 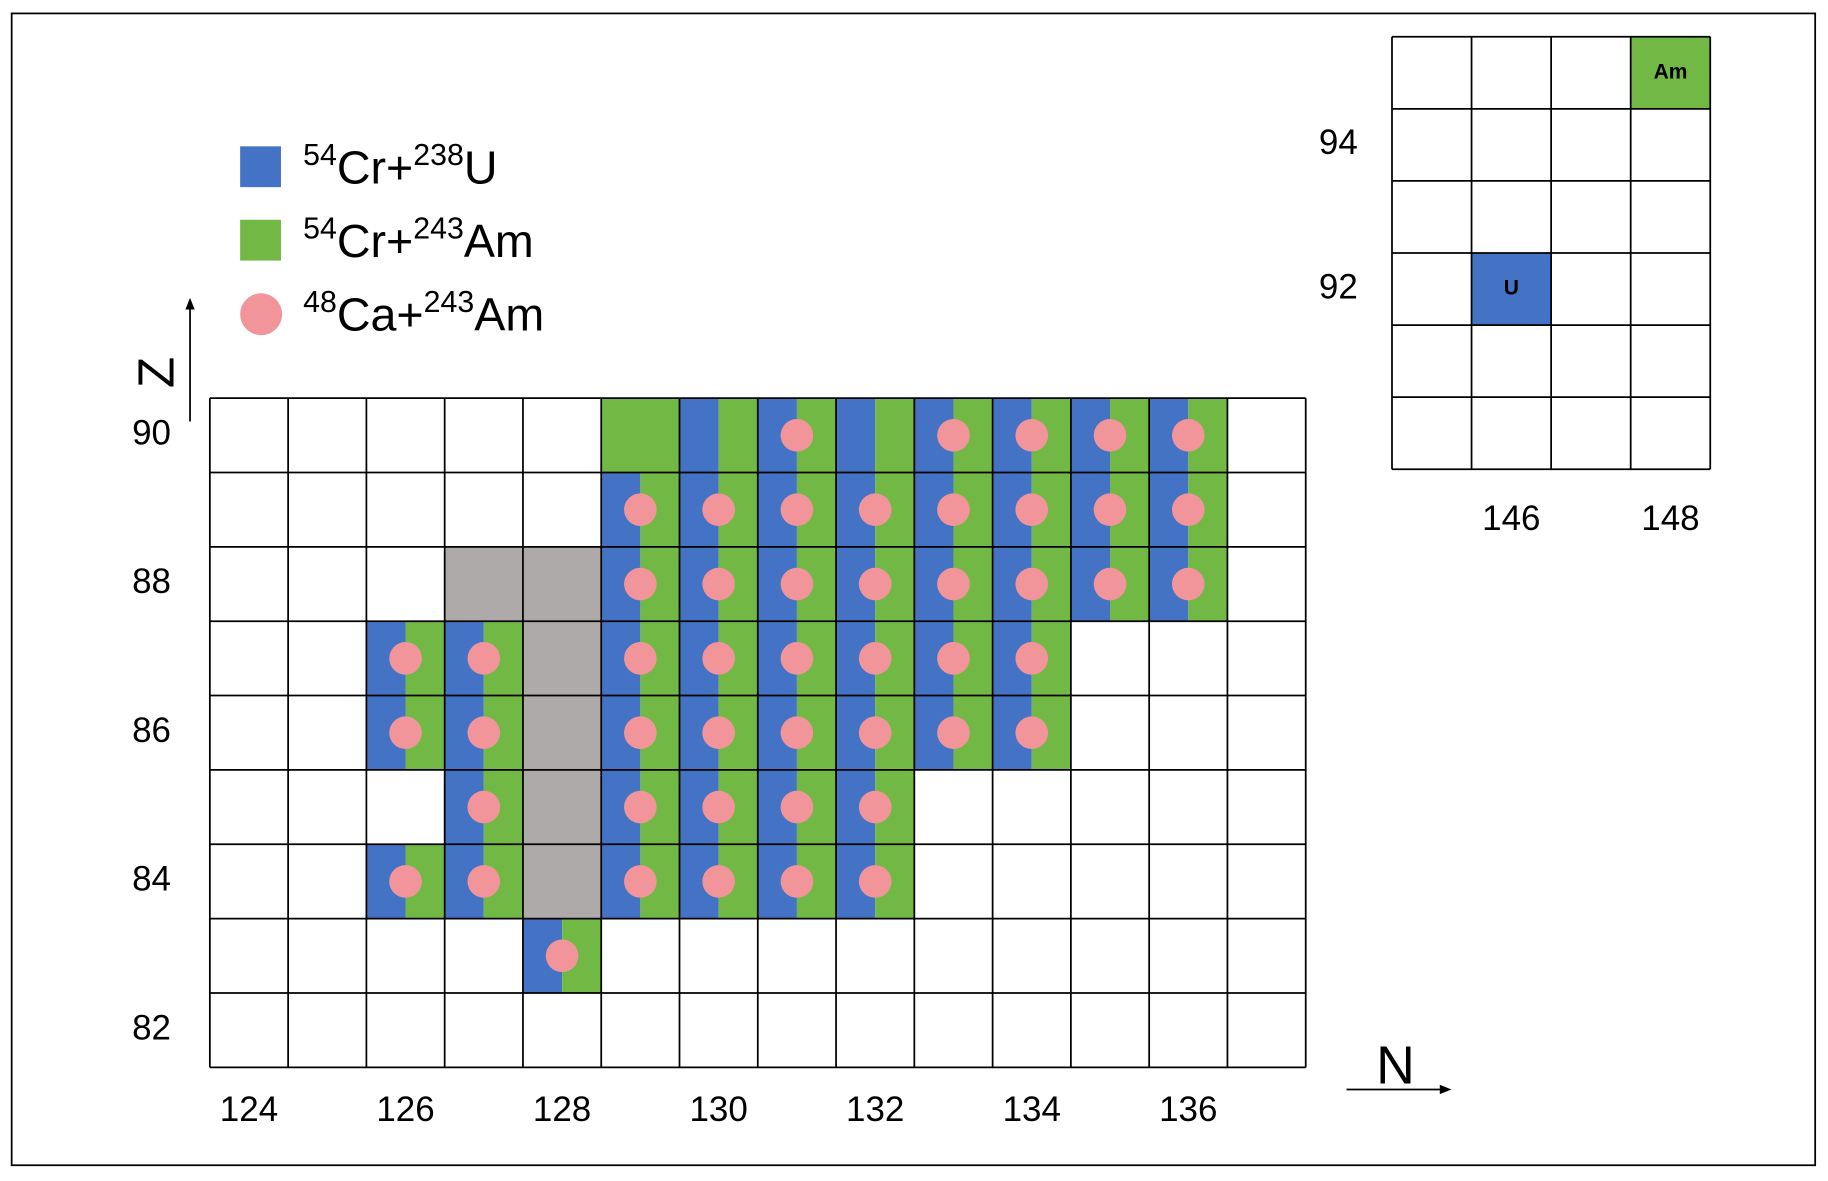 I want to click on y-axis-label: Z, so click(x=155, y=372).